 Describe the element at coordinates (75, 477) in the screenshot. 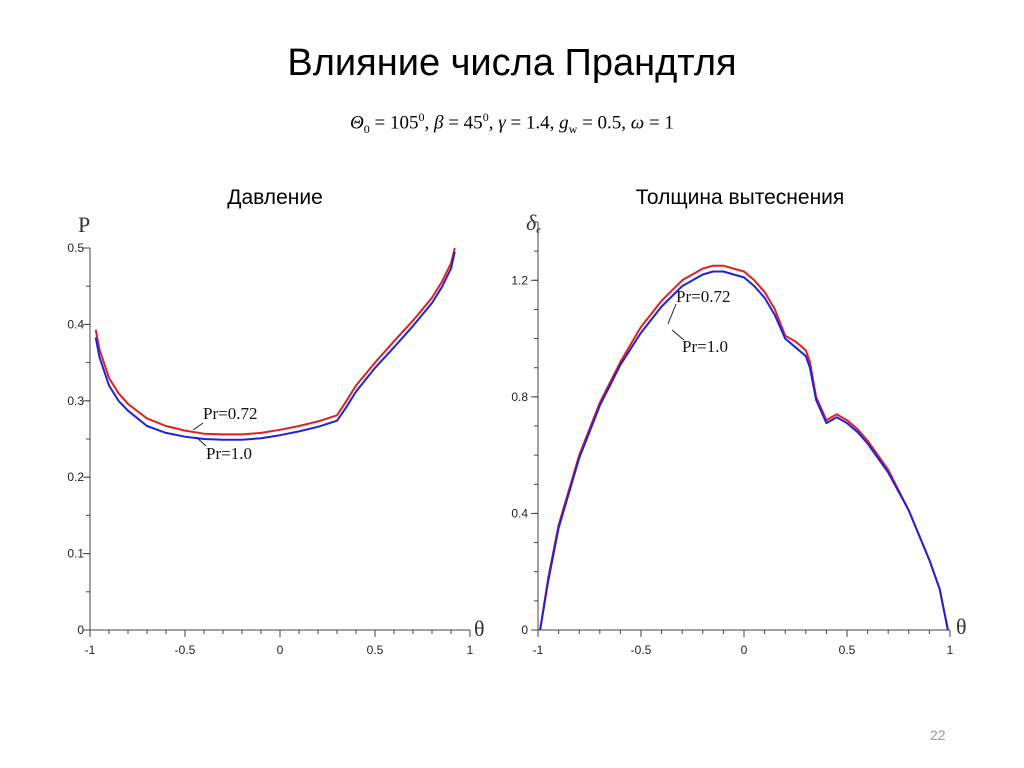

I see `y-tick-label: 0.2` at that location.